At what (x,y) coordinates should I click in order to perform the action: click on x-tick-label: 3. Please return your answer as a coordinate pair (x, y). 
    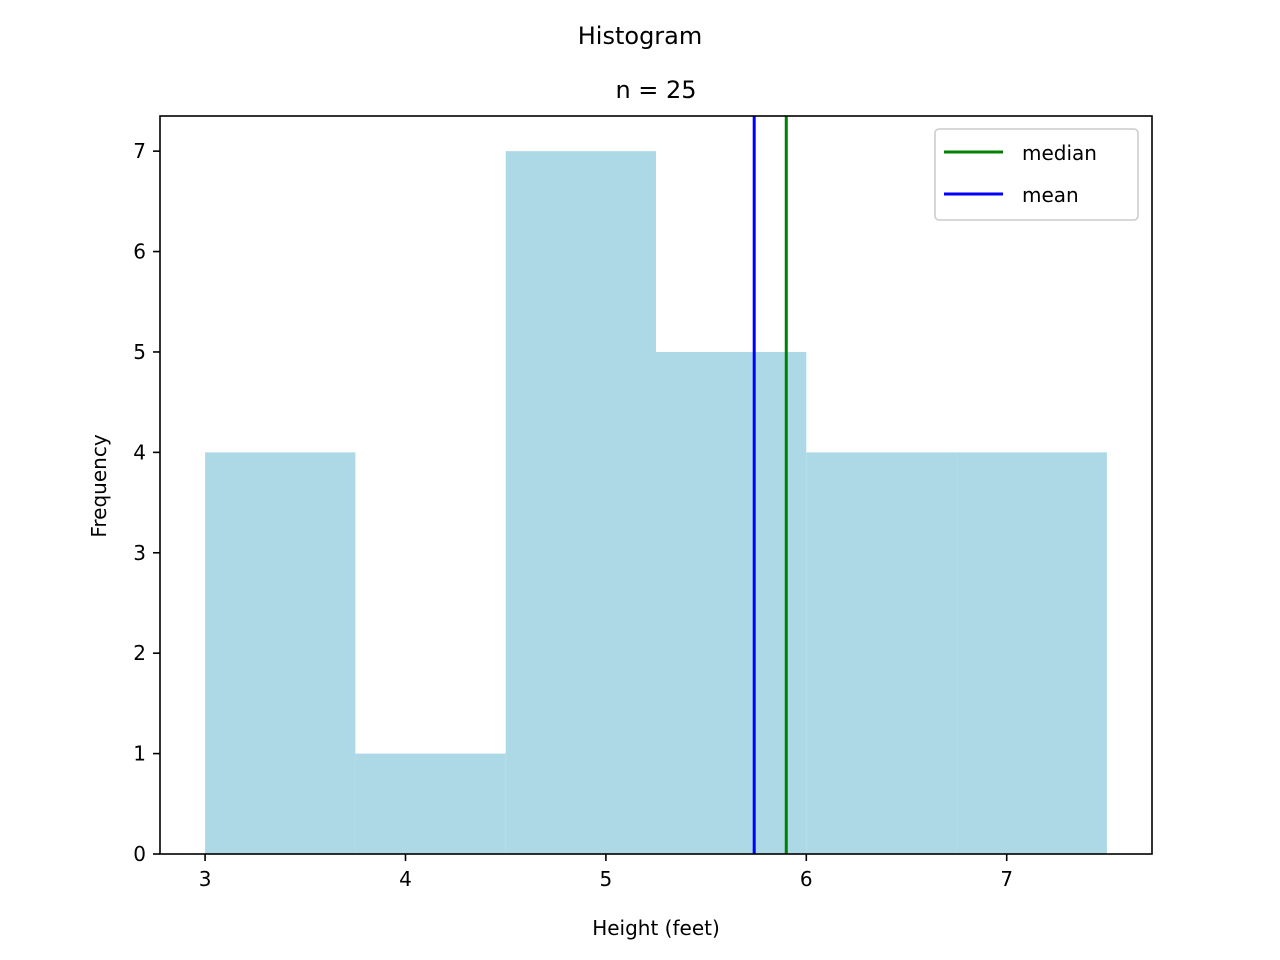
    Looking at the image, I should click on (205, 879).